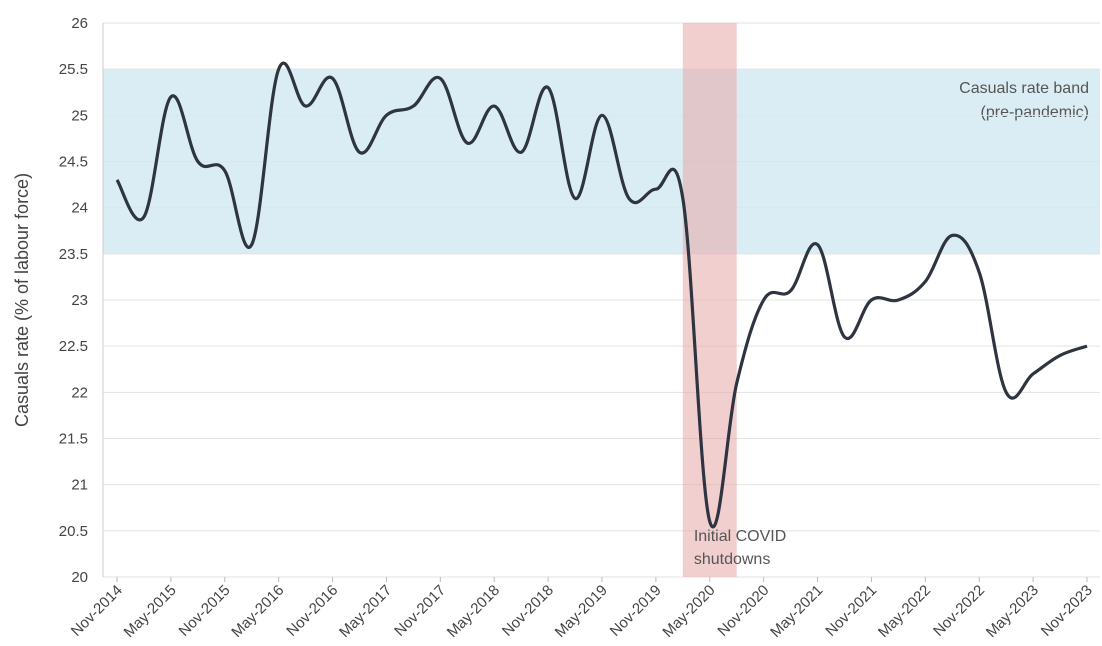 This screenshot has height=646, width=1102. What do you see at coordinates (365, 611) in the screenshot?
I see `x-tick-label: May-2017` at bounding box center [365, 611].